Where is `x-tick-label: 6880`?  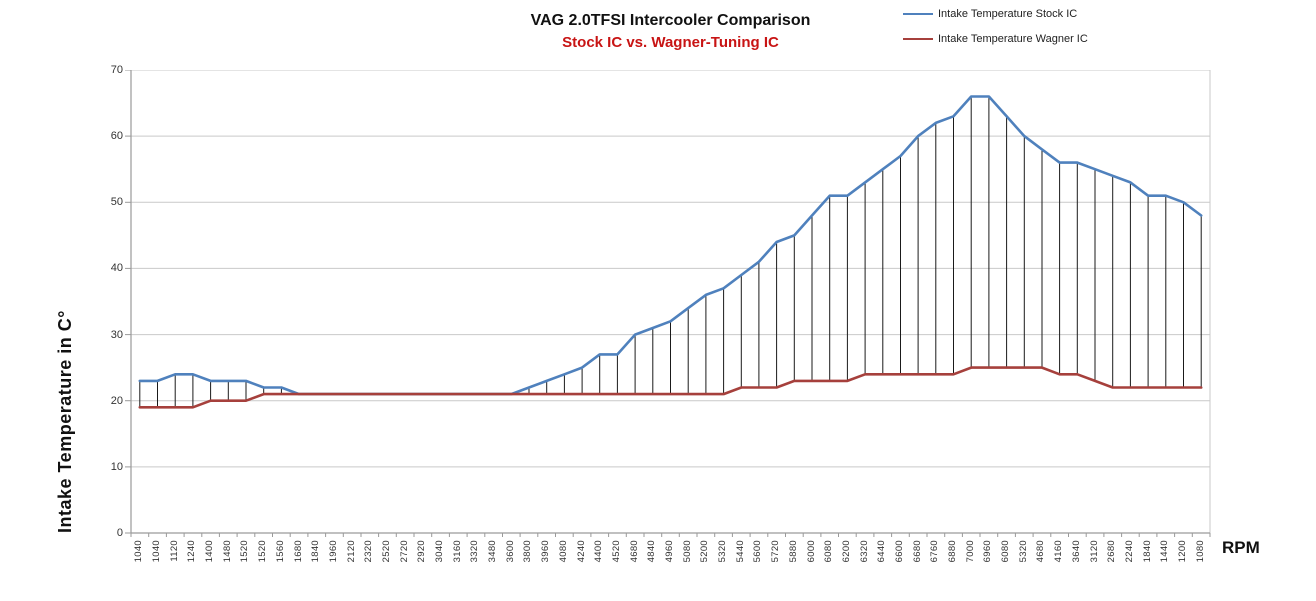
x-tick-label: 6880 is located at coordinates (953, 551).